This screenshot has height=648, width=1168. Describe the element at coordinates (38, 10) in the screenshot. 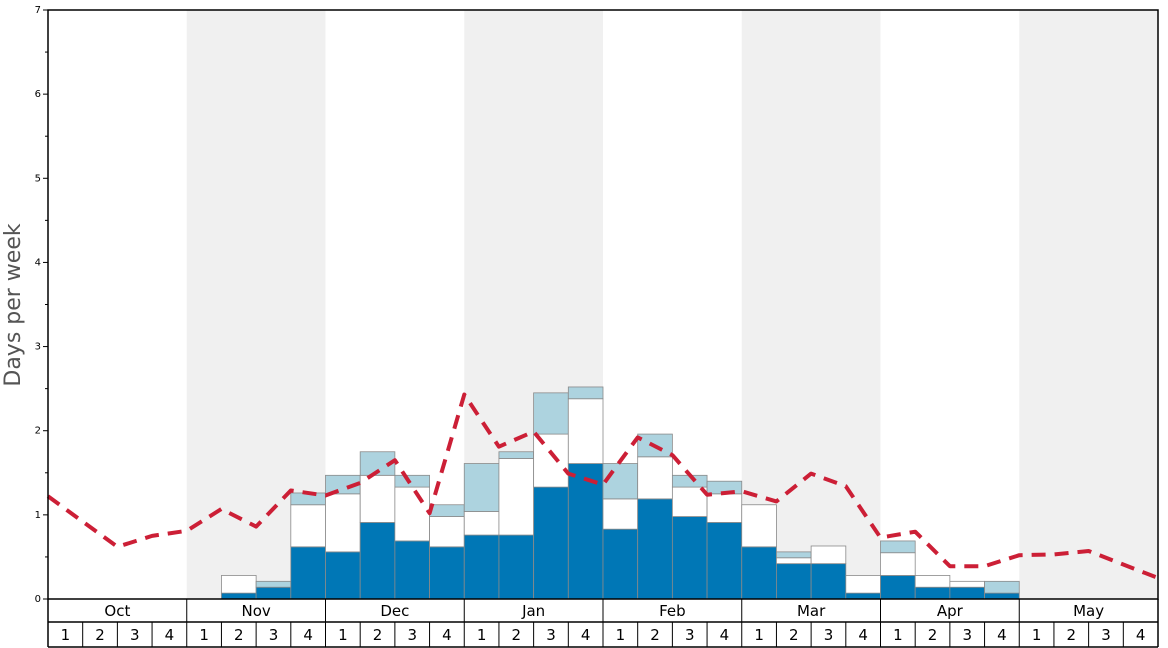

I see `y-tick-label: 7` at that location.